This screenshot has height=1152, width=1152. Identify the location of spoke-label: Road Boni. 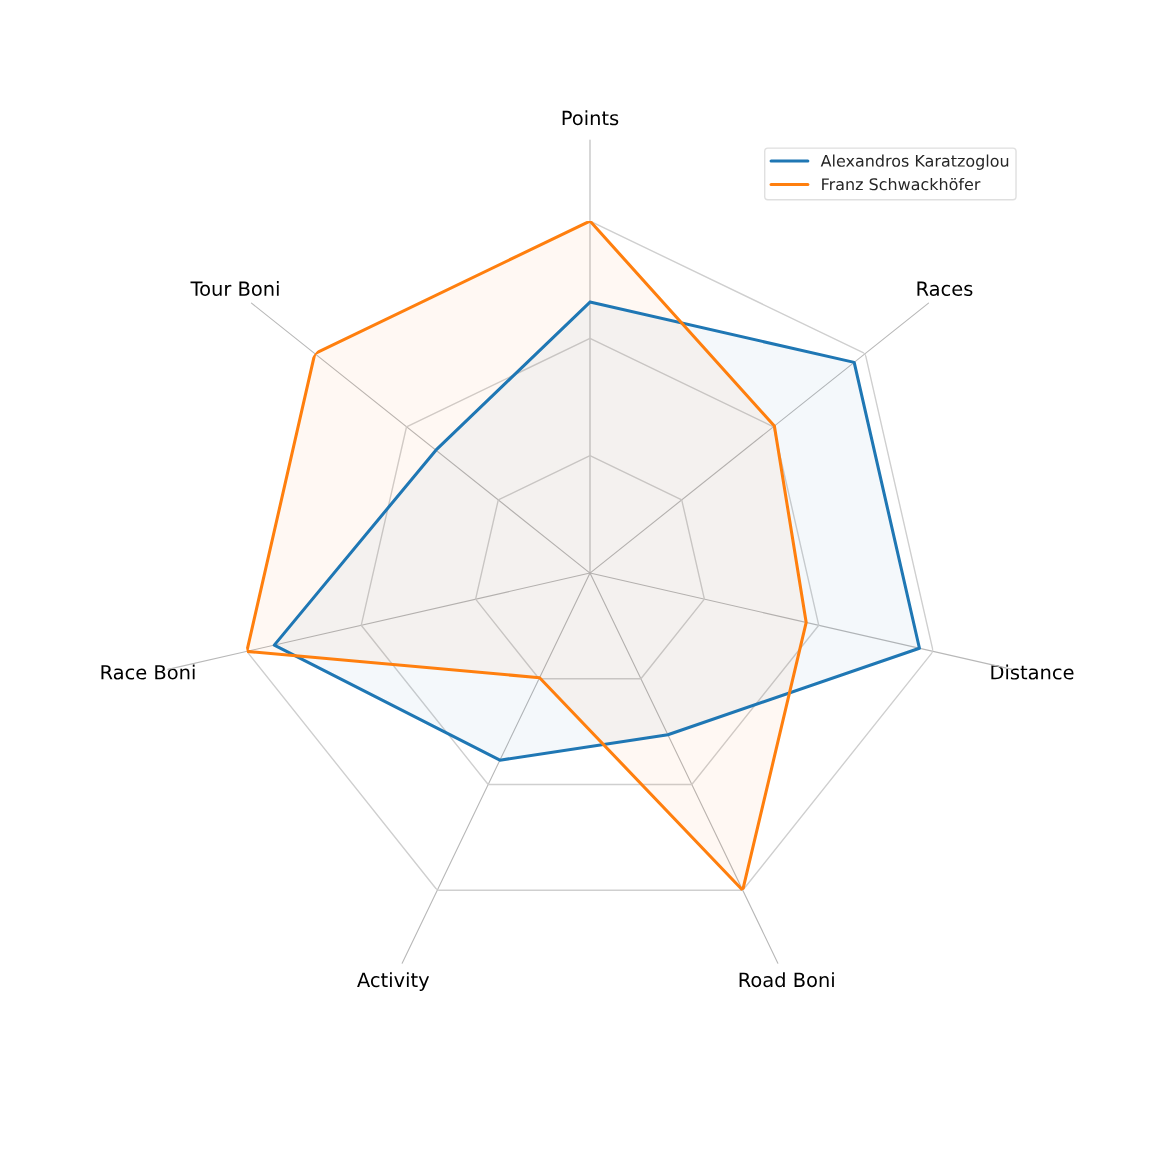
(786, 980).